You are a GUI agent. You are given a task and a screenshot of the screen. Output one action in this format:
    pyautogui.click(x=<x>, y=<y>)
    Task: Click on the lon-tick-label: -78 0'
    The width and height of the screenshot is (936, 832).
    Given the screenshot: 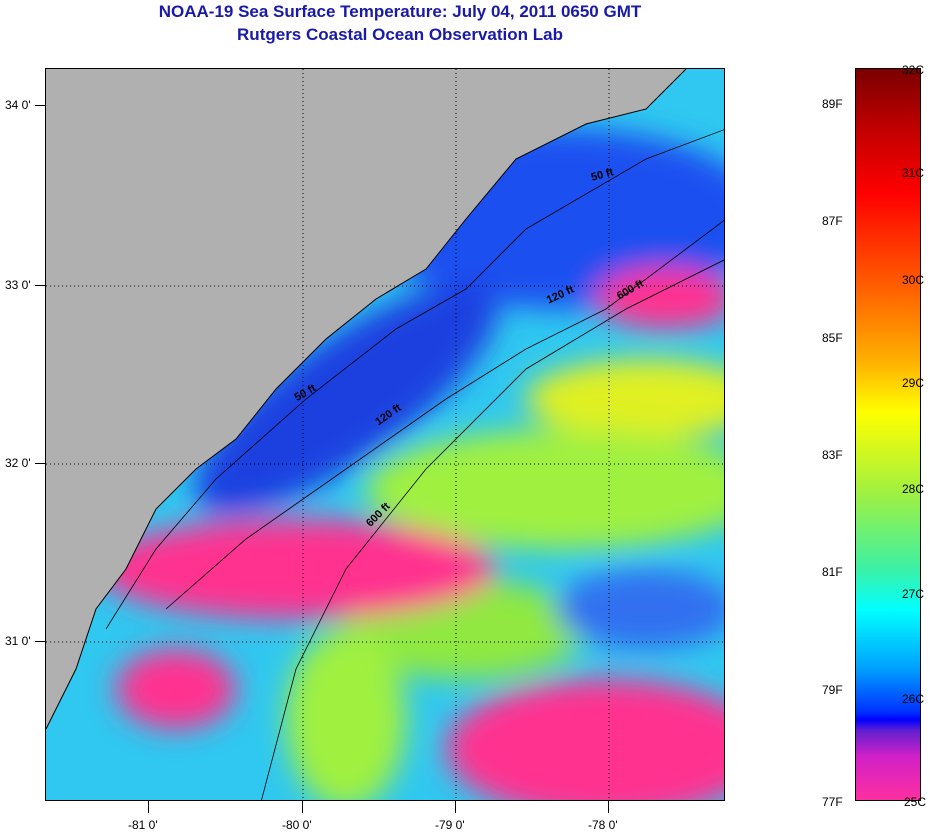 What is the action you would take?
    pyautogui.click(x=603, y=825)
    